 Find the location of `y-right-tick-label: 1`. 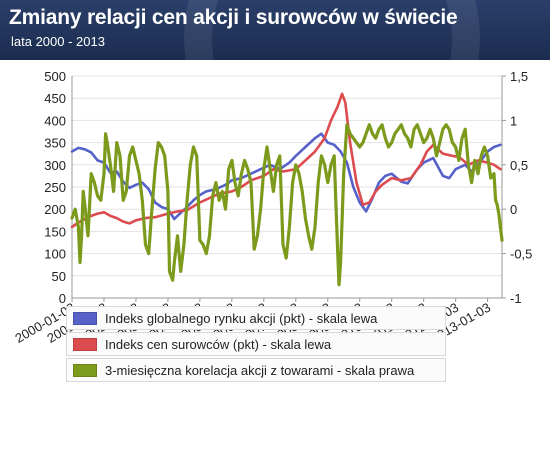

y-right-tick-label: 1 is located at coordinates (513, 120).